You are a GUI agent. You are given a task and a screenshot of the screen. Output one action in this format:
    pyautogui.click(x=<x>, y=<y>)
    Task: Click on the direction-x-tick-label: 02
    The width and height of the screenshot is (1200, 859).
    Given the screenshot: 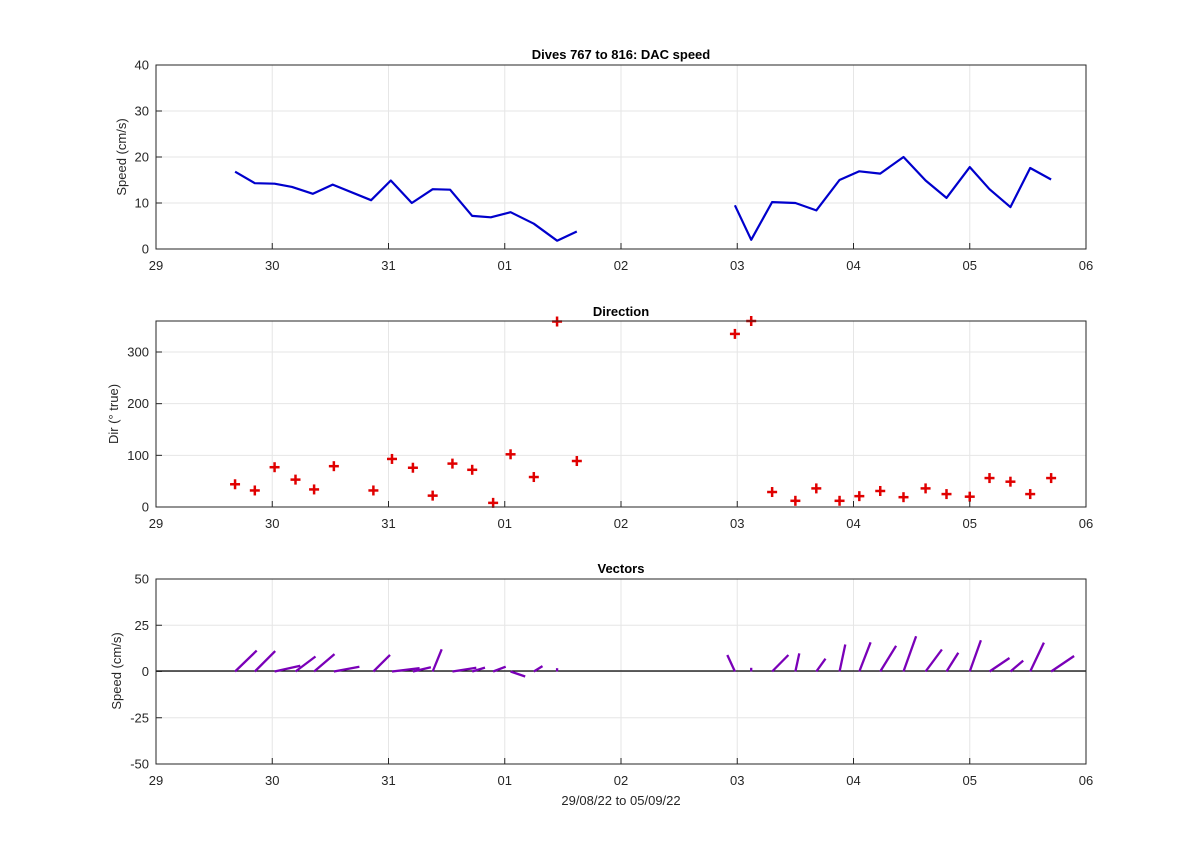 What is the action you would take?
    pyautogui.click(x=621, y=523)
    